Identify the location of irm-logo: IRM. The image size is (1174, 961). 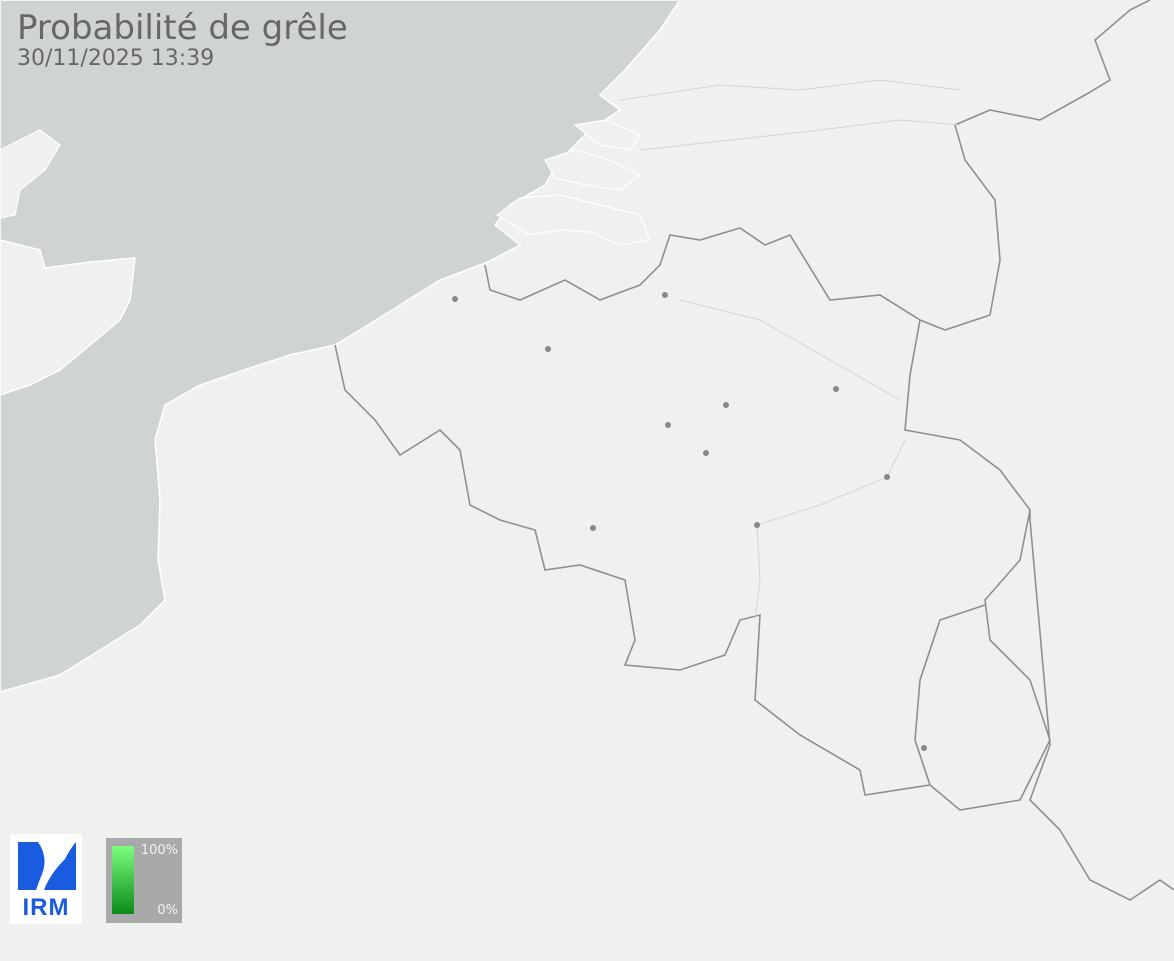
(46, 879).